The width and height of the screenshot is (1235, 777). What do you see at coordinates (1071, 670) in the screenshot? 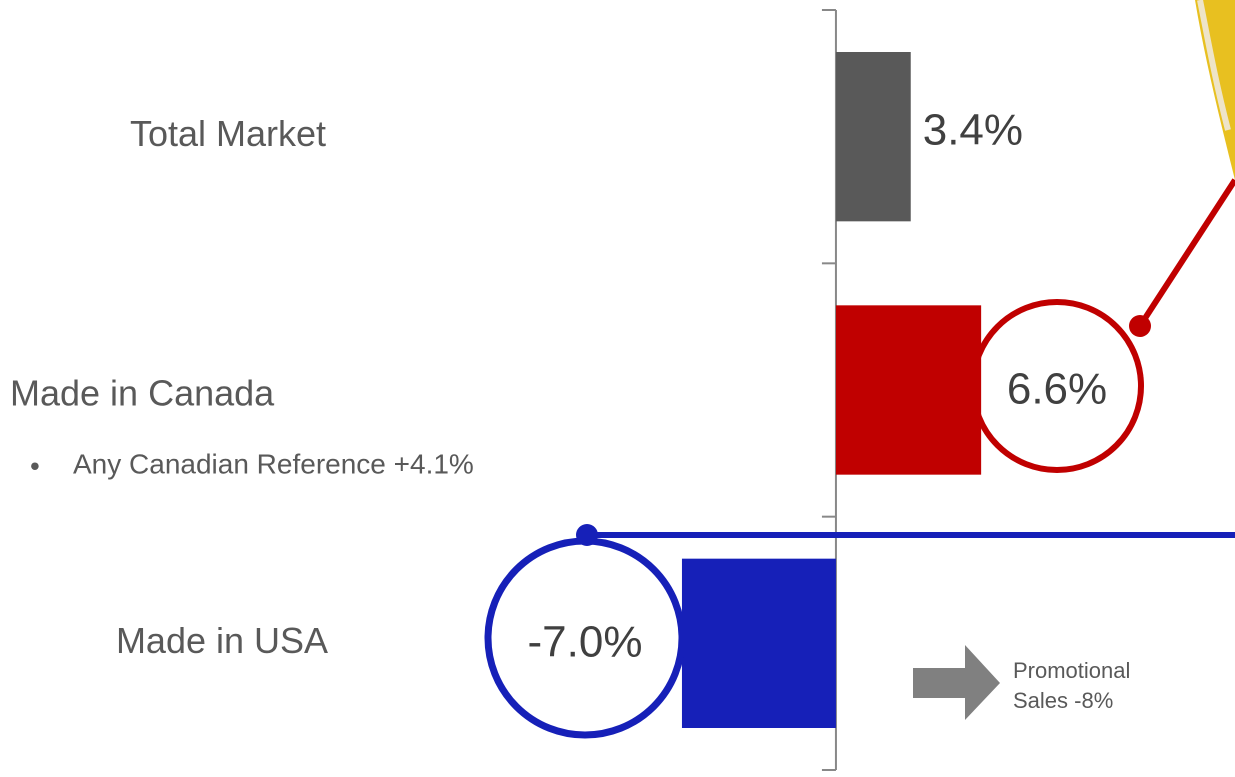
I see `annotation: Promotional` at bounding box center [1071, 670].